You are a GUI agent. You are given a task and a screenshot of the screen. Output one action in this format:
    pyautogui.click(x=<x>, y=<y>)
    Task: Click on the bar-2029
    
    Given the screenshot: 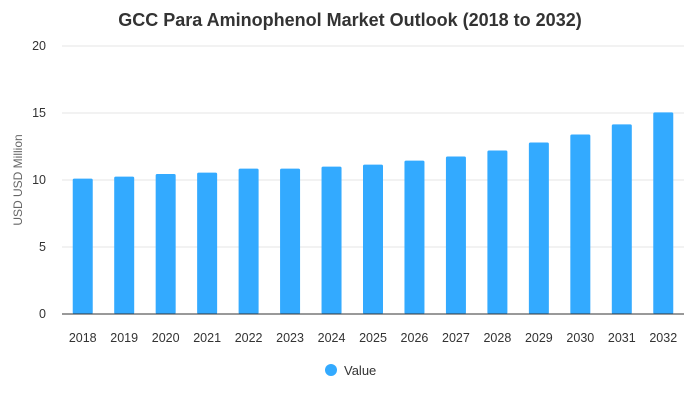 What is the action you would take?
    pyautogui.click(x=538, y=228)
    